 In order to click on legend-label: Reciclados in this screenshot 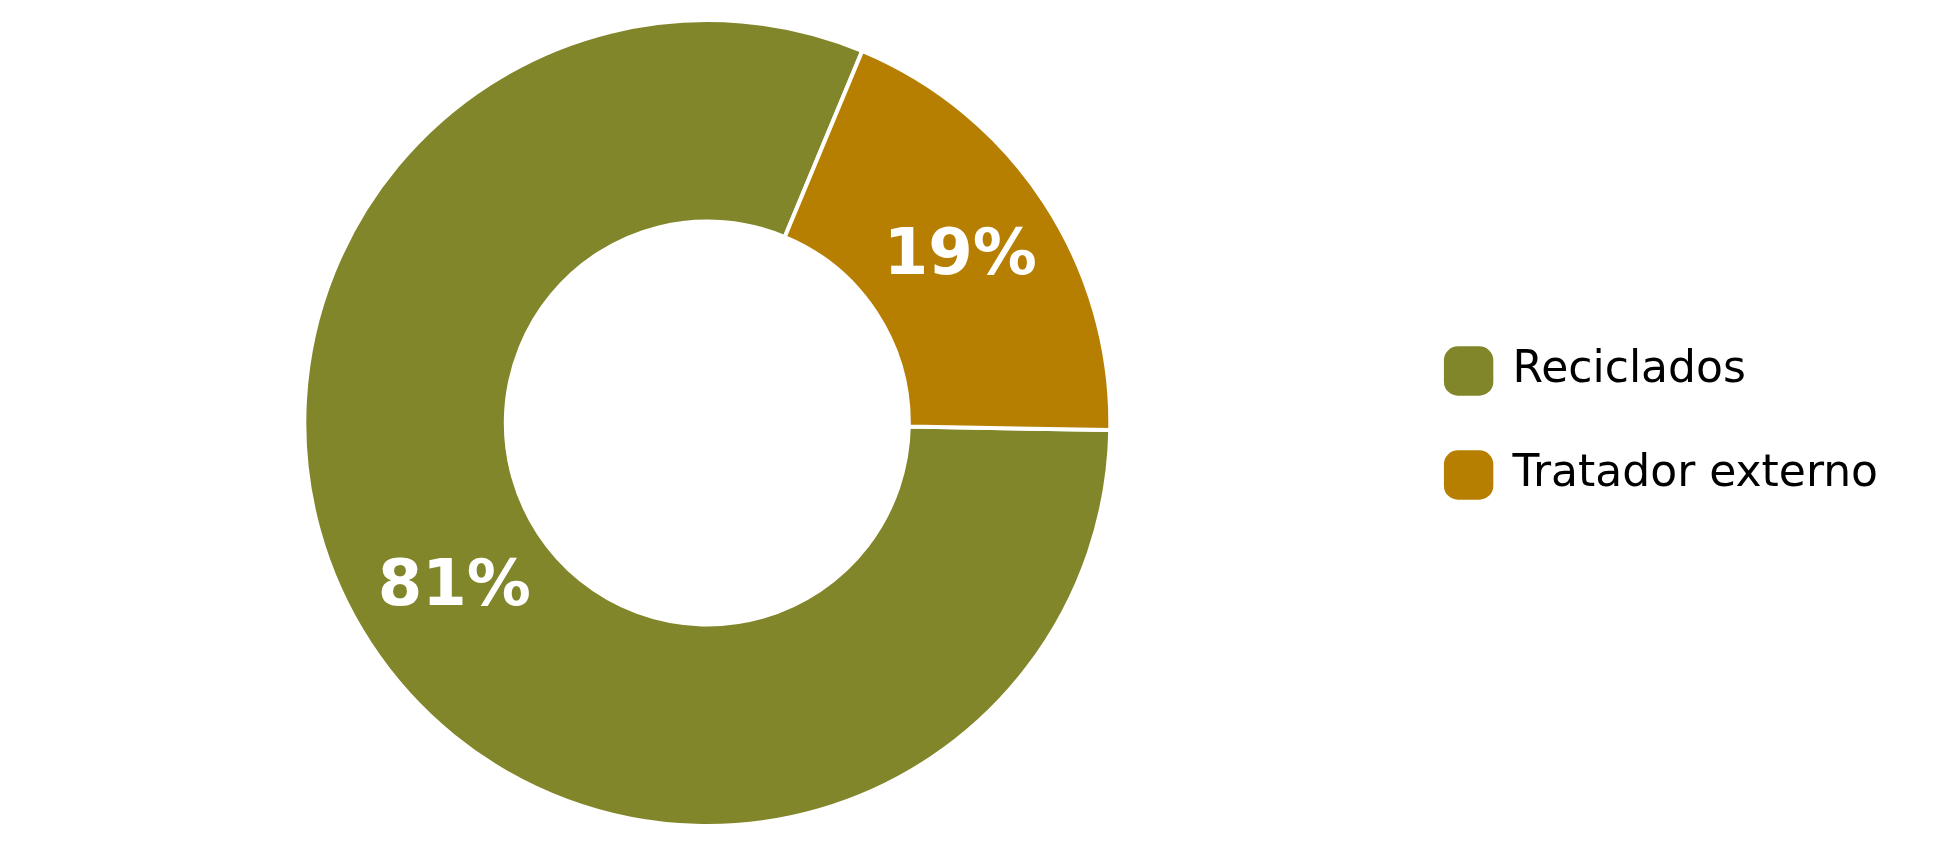, I will do `click(1629, 367)`.